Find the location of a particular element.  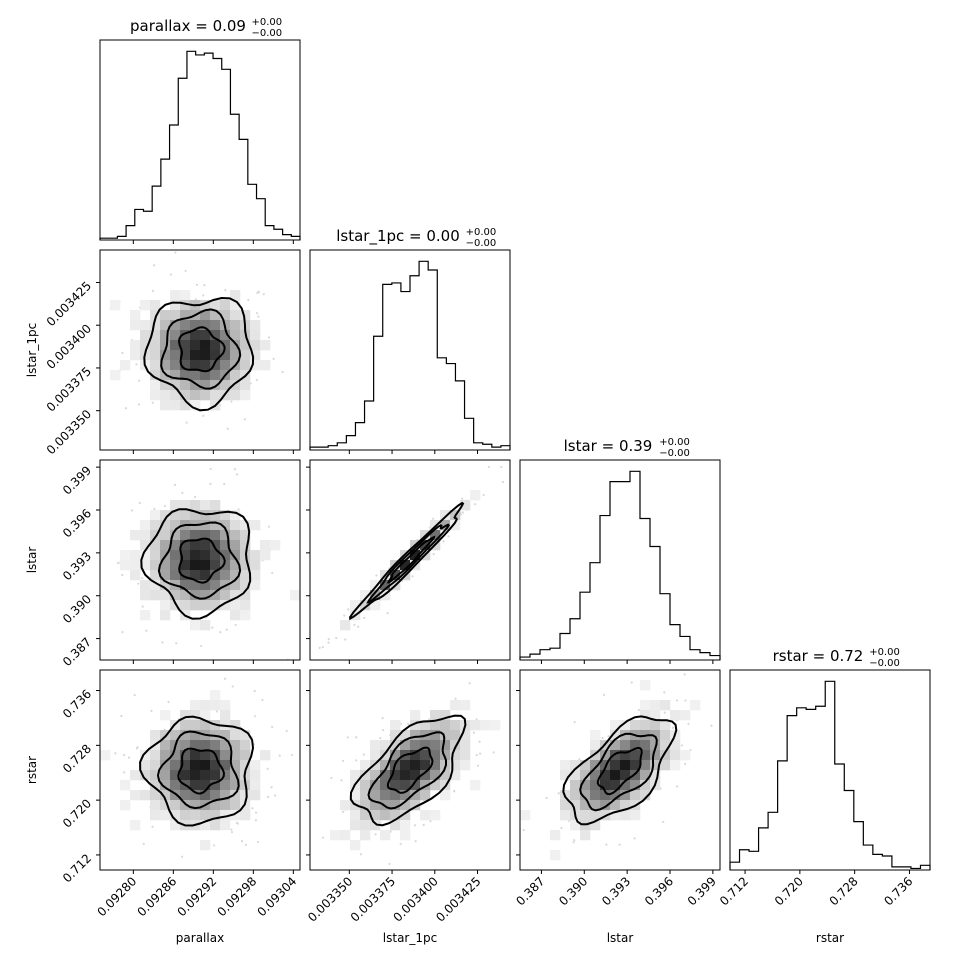

title-rstar: rstar = 0.72 is located at coordinates (818, 656).